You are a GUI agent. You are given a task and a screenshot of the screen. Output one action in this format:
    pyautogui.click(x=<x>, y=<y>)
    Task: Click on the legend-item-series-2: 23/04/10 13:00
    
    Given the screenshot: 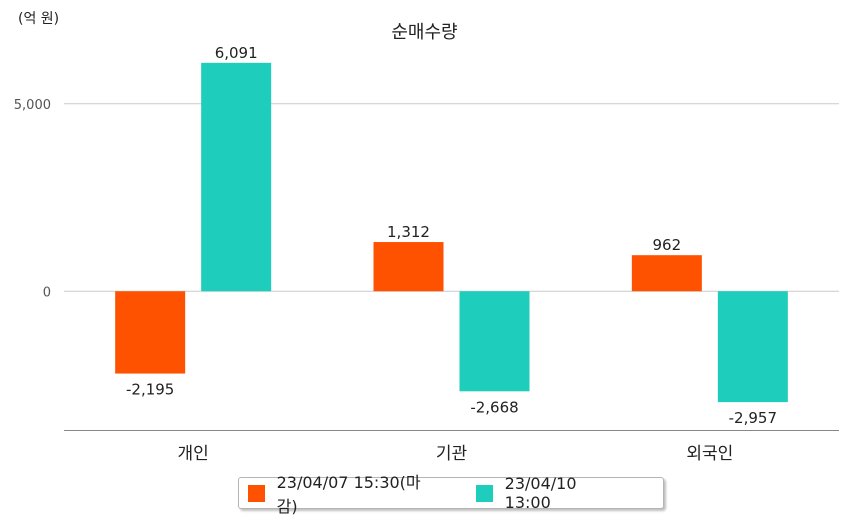 What is the action you would take?
    pyautogui.click(x=550, y=493)
    